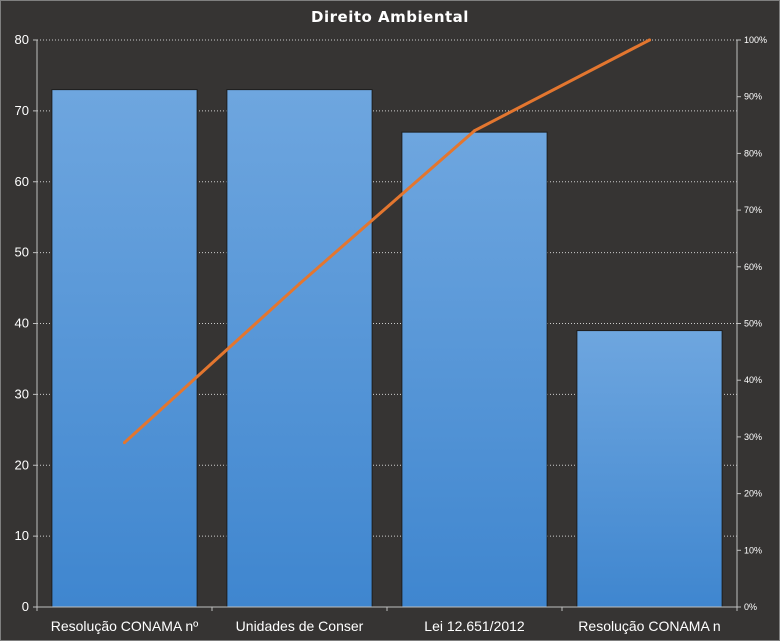 The width and height of the screenshot is (780, 641). What do you see at coordinates (755, 40) in the screenshot?
I see `y2-tick-label: 100%` at bounding box center [755, 40].